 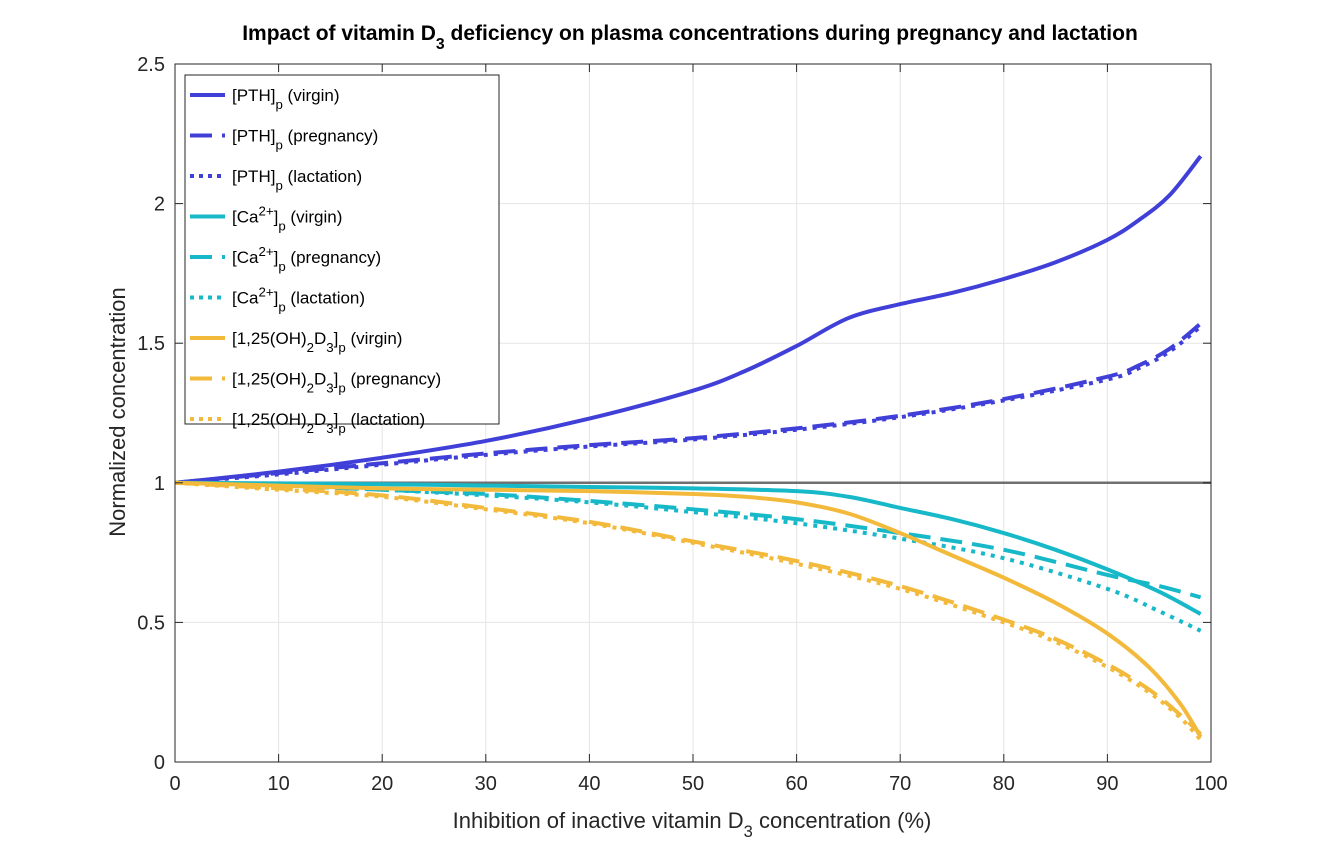 I want to click on x-tick-label-0: 0, so click(x=174, y=784).